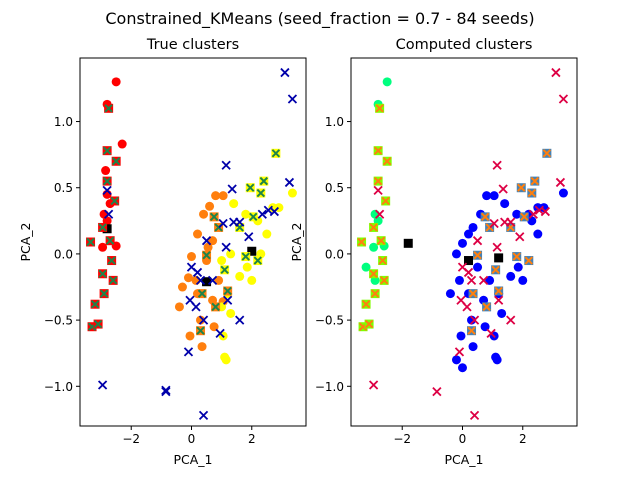 This screenshot has height=480, width=640. I want to click on x-tick-label: −2, so click(402, 439).